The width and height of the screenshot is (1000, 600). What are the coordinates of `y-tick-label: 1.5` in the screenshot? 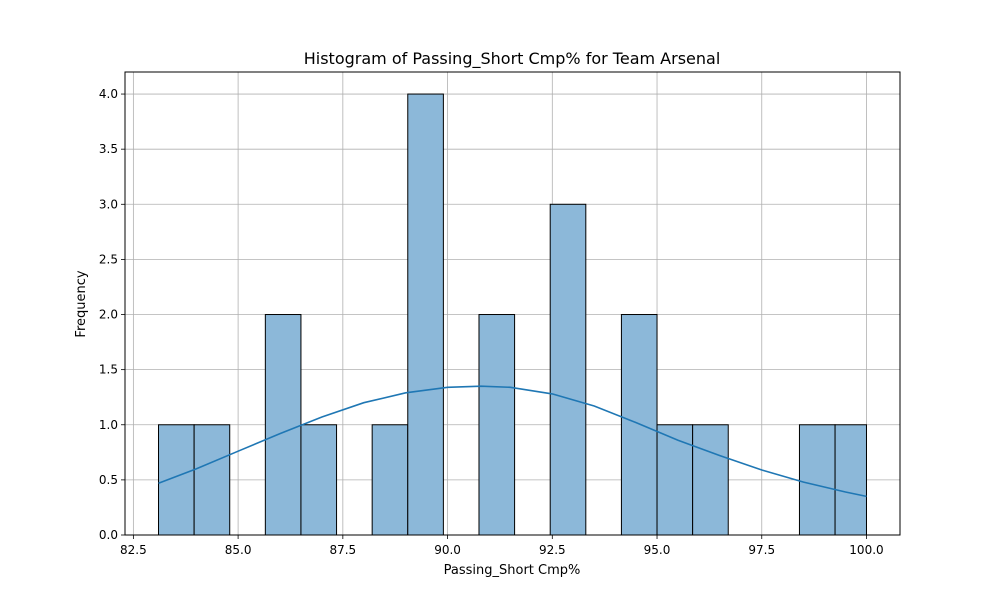 It's located at (108, 370).